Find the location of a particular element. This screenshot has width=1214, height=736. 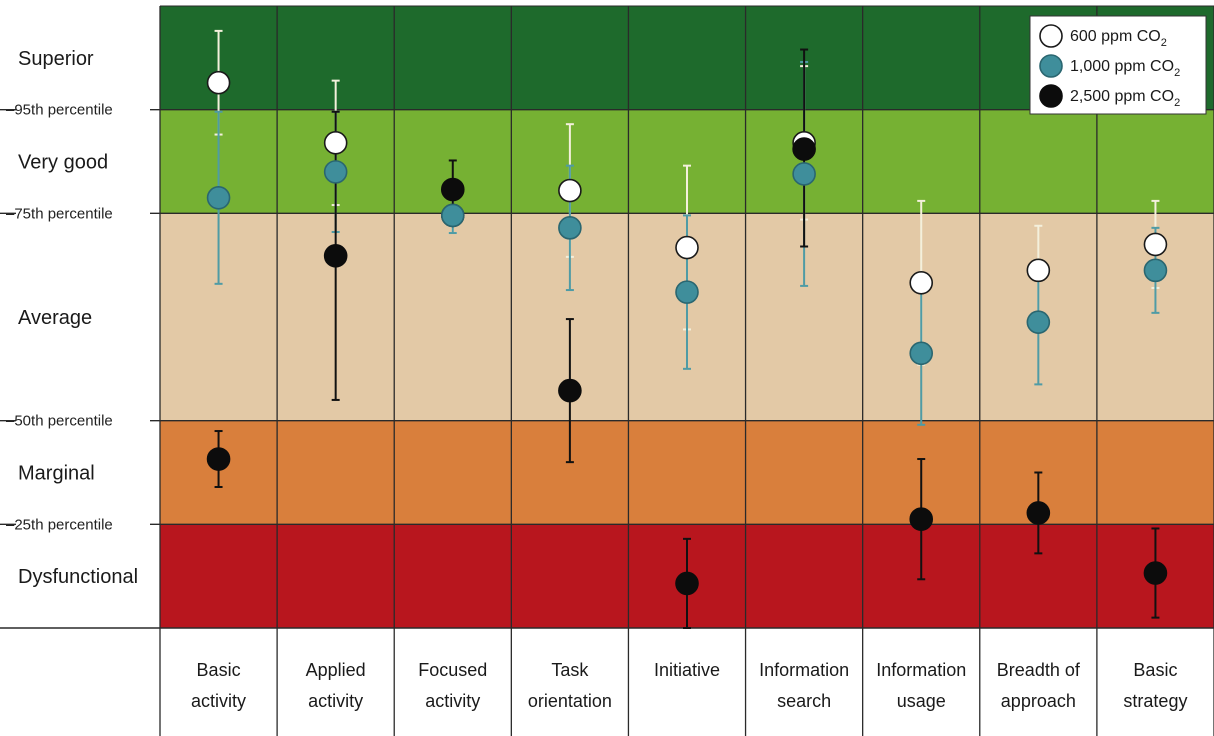

category-label-line1: Applied is located at coordinates (336, 670).